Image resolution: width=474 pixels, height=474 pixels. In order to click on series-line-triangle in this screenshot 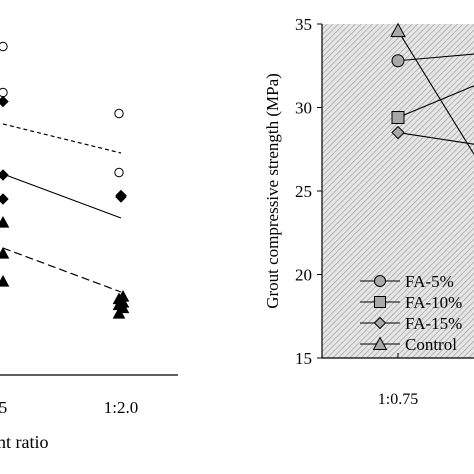, I will do `click(435, 92)`.